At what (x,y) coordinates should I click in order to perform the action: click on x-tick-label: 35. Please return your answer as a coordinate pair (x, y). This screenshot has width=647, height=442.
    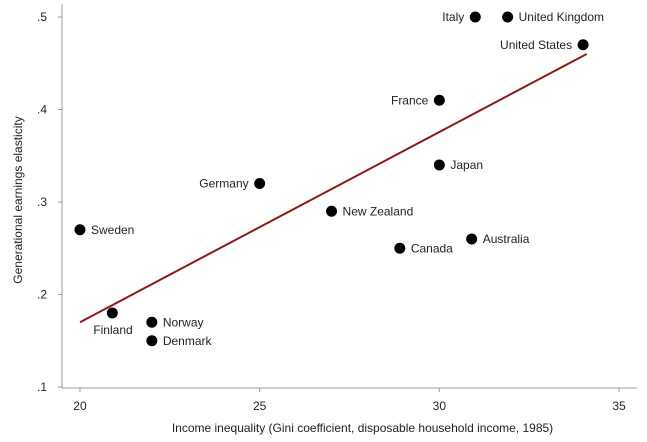
    Looking at the image, I should click on (619, 406).